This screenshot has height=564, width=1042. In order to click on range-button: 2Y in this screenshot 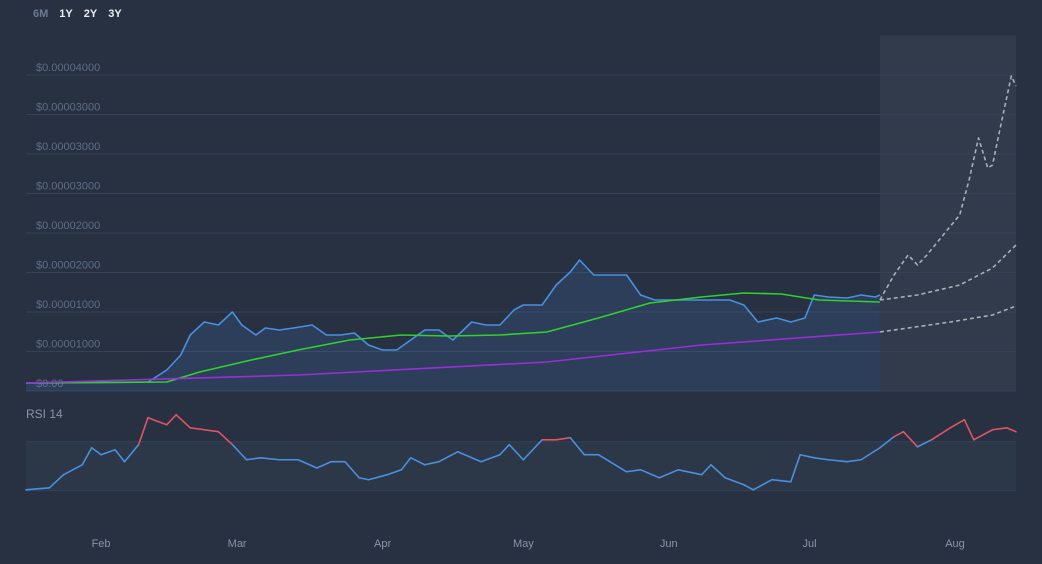, I will do `click(91, 14)`.